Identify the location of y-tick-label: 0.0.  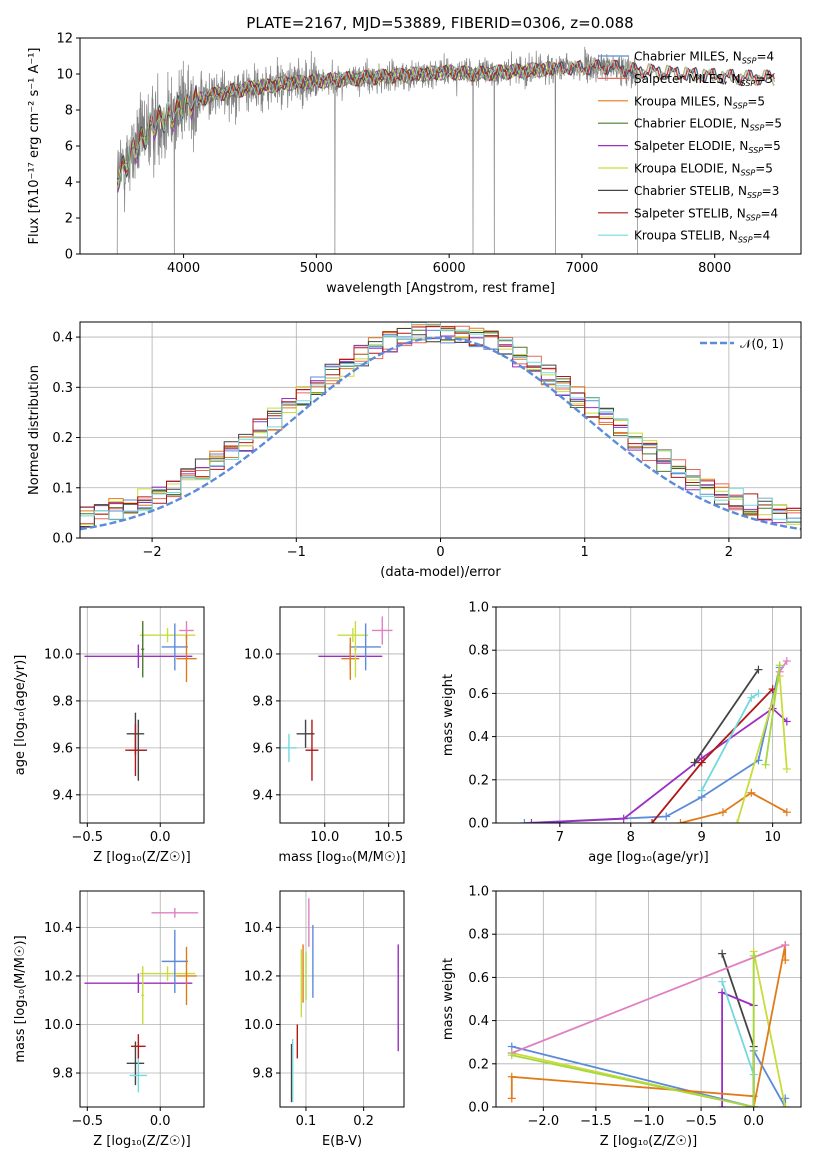
(62, 539).